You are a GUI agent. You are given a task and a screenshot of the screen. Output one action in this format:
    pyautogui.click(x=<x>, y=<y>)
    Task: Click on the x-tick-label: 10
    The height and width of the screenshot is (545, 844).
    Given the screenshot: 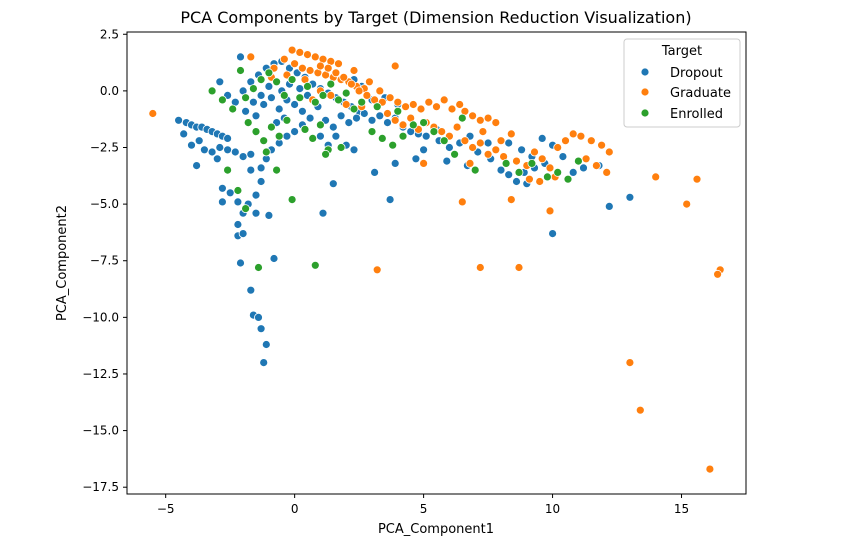 What is the action you would take?
    pyautogui.click(x=552, y=509)
    